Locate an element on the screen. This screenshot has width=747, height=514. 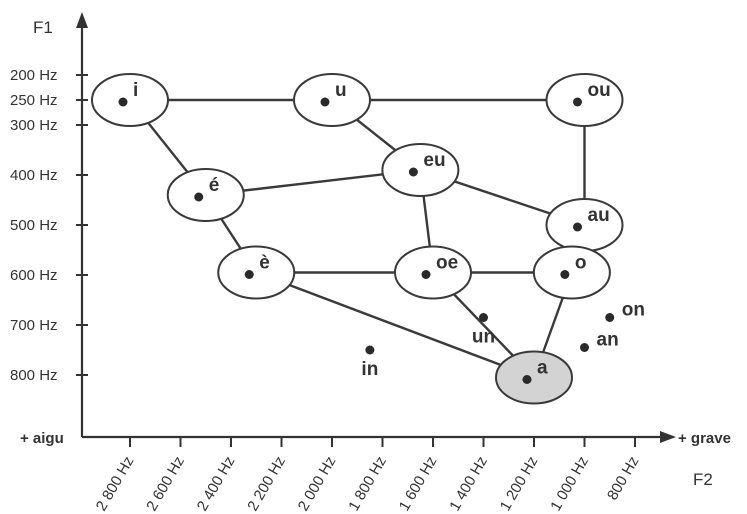
left-end-label: + aigu is located at coordinates (42, 438).